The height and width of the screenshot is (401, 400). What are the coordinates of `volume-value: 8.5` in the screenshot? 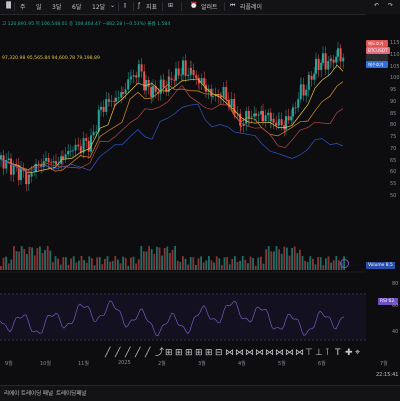 It's located at (389, 265).